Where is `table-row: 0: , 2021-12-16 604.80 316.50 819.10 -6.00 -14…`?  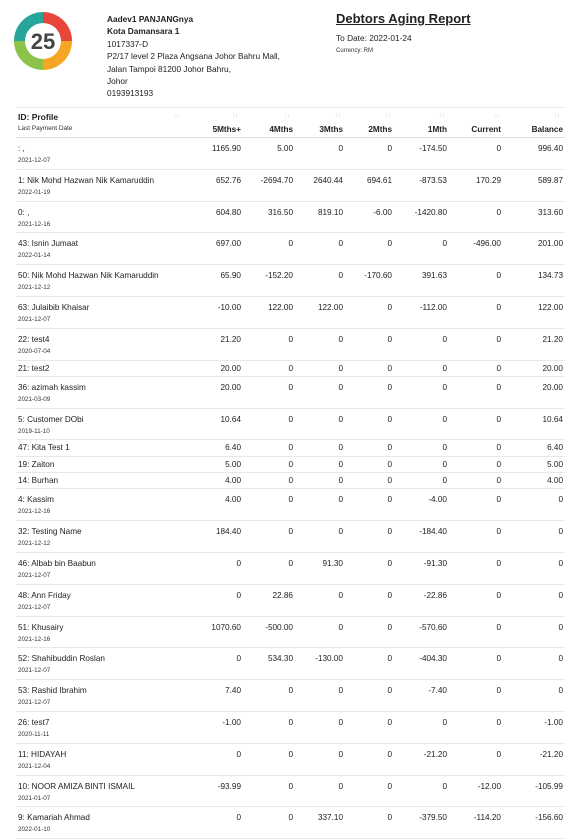 table-row: 0: , 2021-12-16 604.80 316.50 819.10 -6.00 -14… is located at coordinates (290, 218).